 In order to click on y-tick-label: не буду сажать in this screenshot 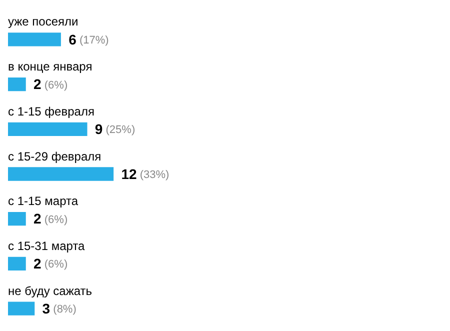, I will do `click(50, 291)`.